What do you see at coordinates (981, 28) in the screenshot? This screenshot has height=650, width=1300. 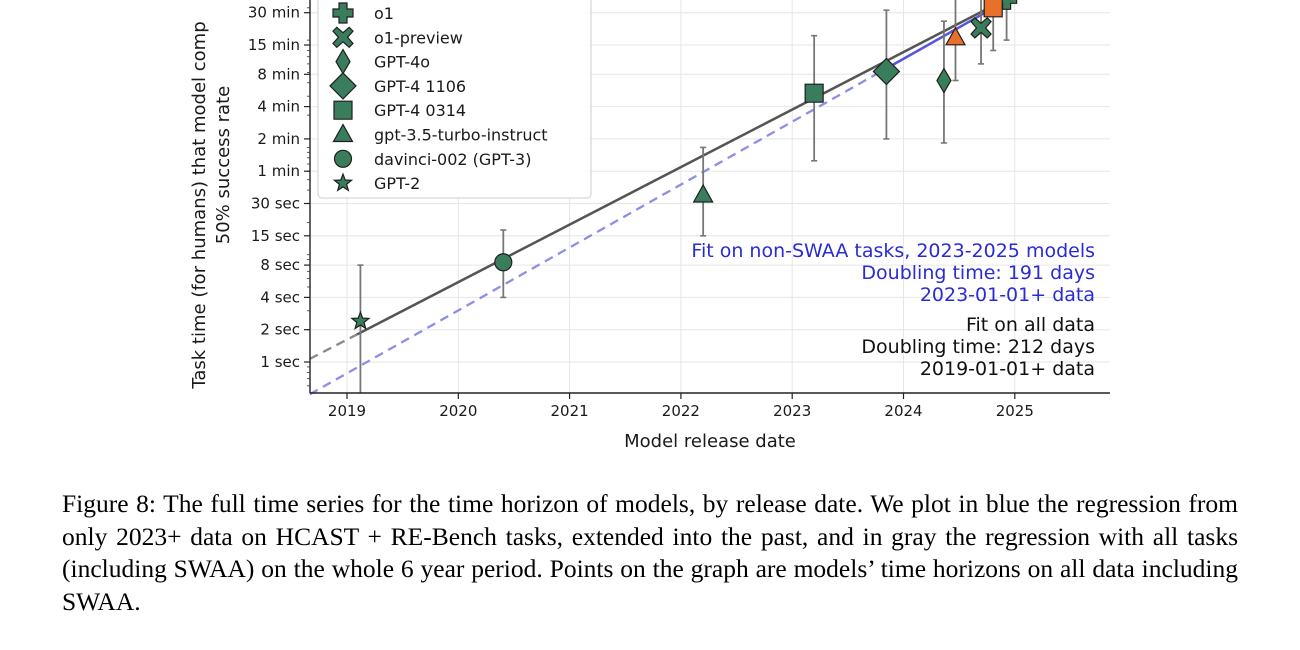 I see `point-o1-preview` at bounding box center [981, 28].